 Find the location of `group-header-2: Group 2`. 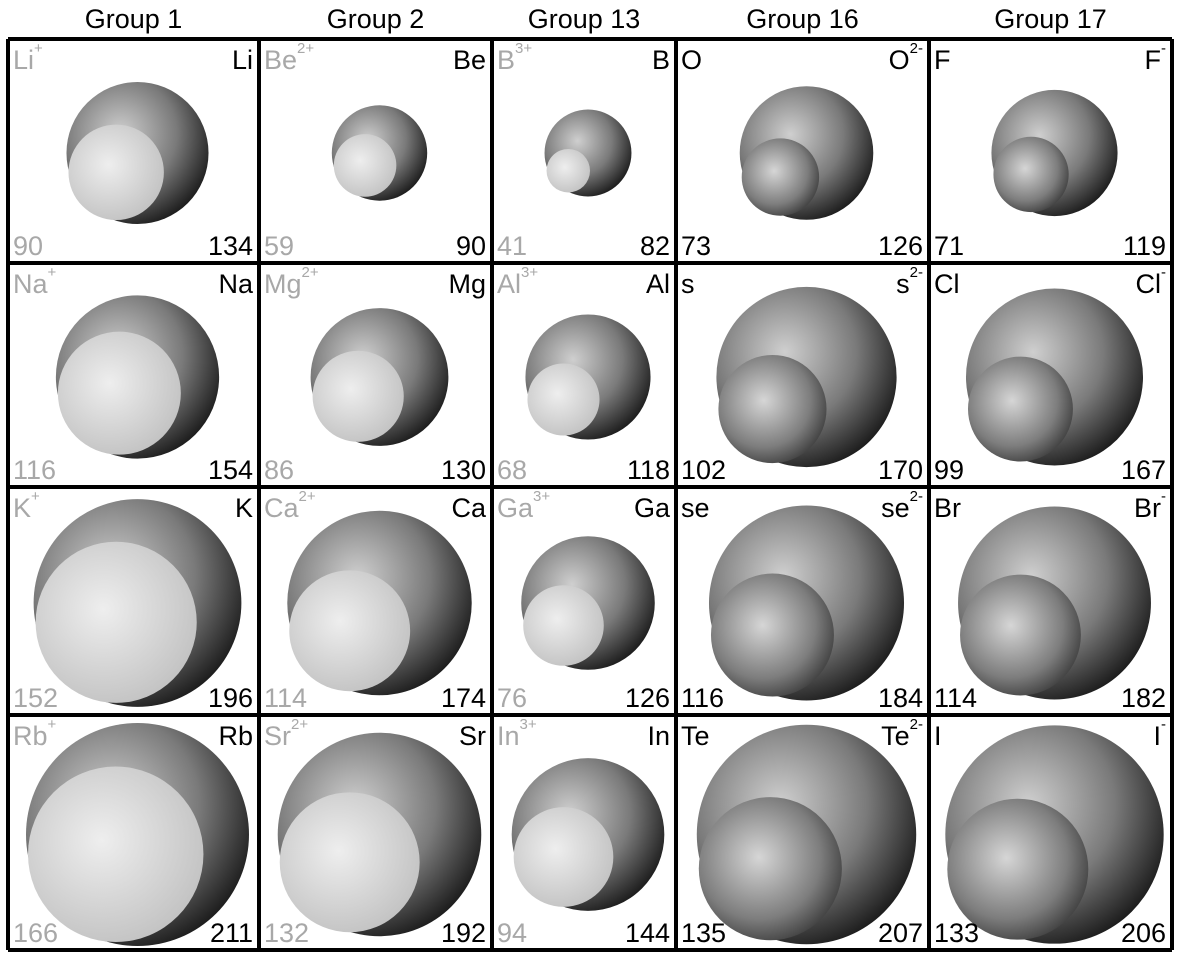

group-header-2: Group 2 is located at coordinates (375, 19).